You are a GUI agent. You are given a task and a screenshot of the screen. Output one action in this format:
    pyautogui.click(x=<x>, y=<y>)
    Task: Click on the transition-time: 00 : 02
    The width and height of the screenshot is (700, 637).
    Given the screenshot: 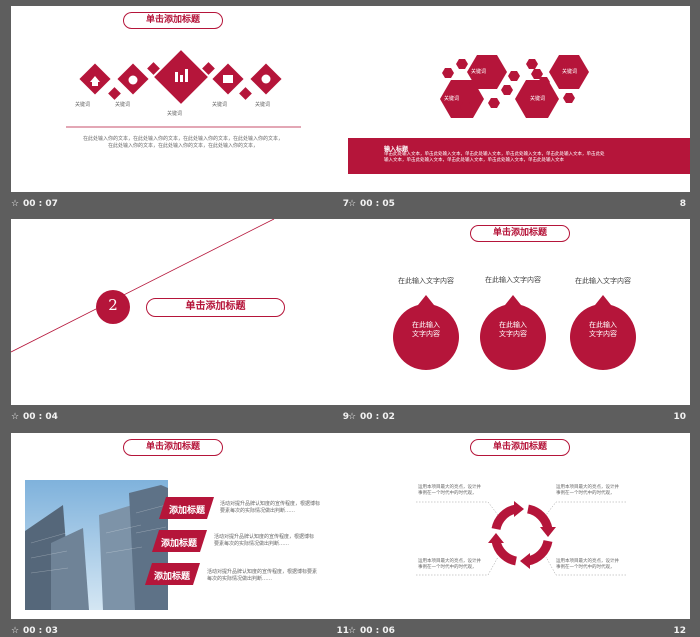 What is the action you would take?
    pyautogui.click(x=377, y=417)
    